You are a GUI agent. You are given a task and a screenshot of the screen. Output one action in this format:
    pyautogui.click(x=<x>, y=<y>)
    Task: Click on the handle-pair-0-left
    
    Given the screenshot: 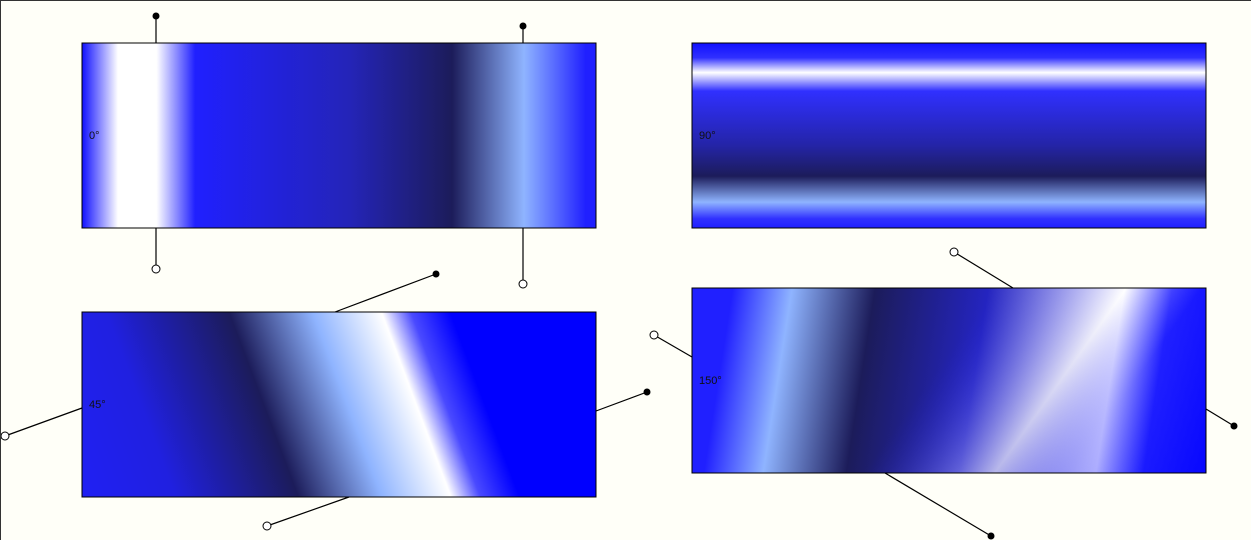 What is the action you would take?
    pyautogui.click(x=156, y=143)
    